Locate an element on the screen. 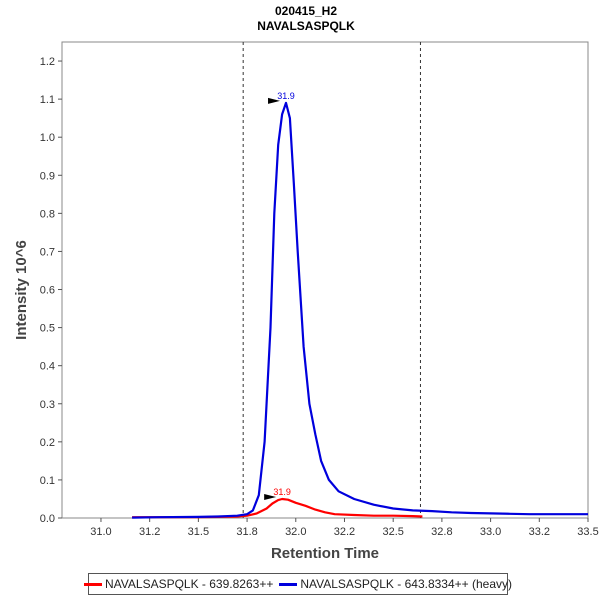 The image size is (600, 600). x-tick-label: 33.5 is located at coordinates (587, 532).